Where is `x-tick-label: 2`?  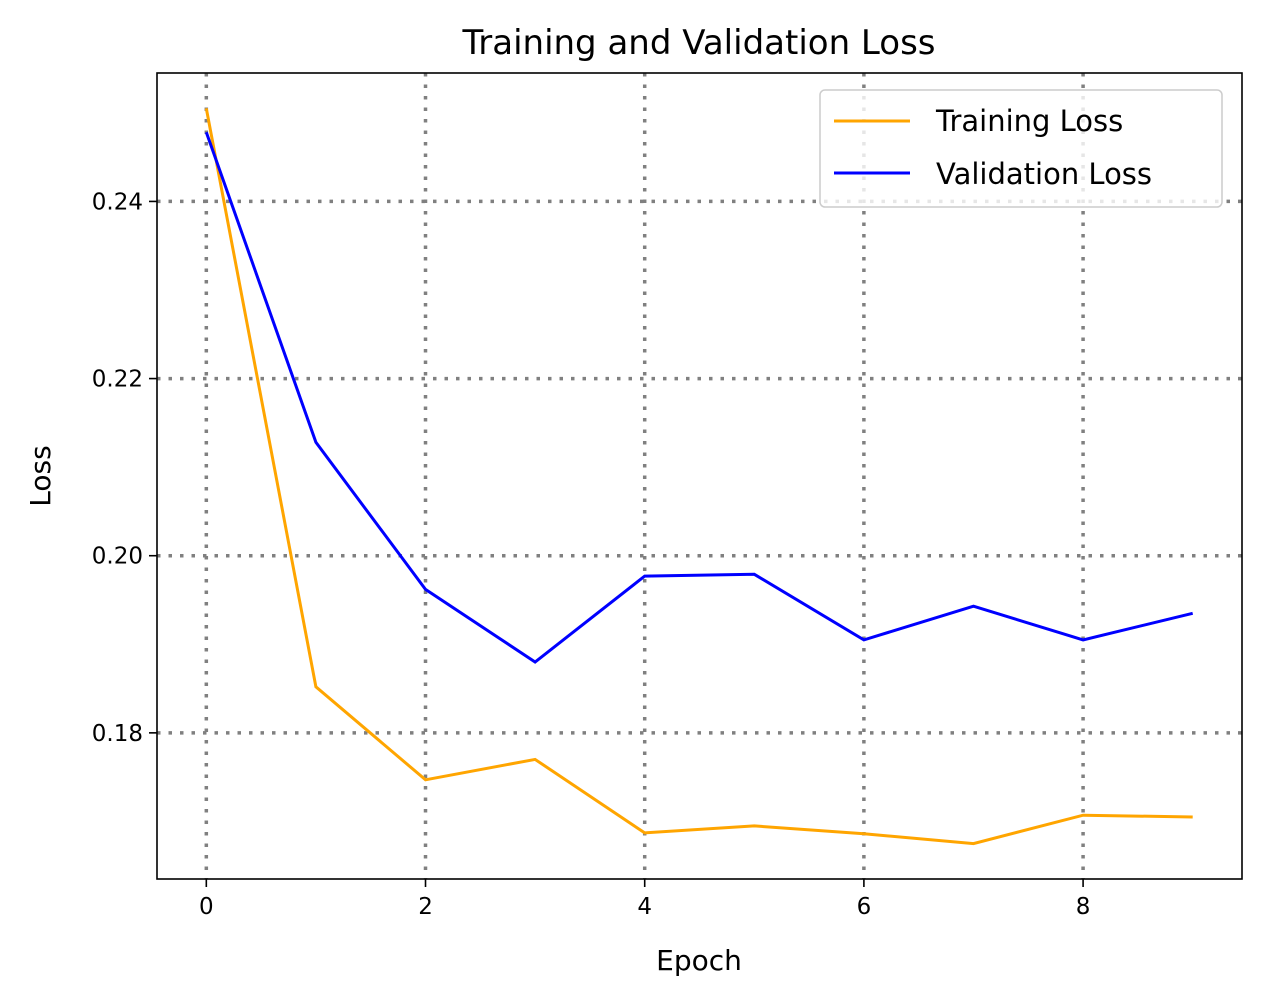 x-tick-label: 2 is located at coordinates (425, 907).